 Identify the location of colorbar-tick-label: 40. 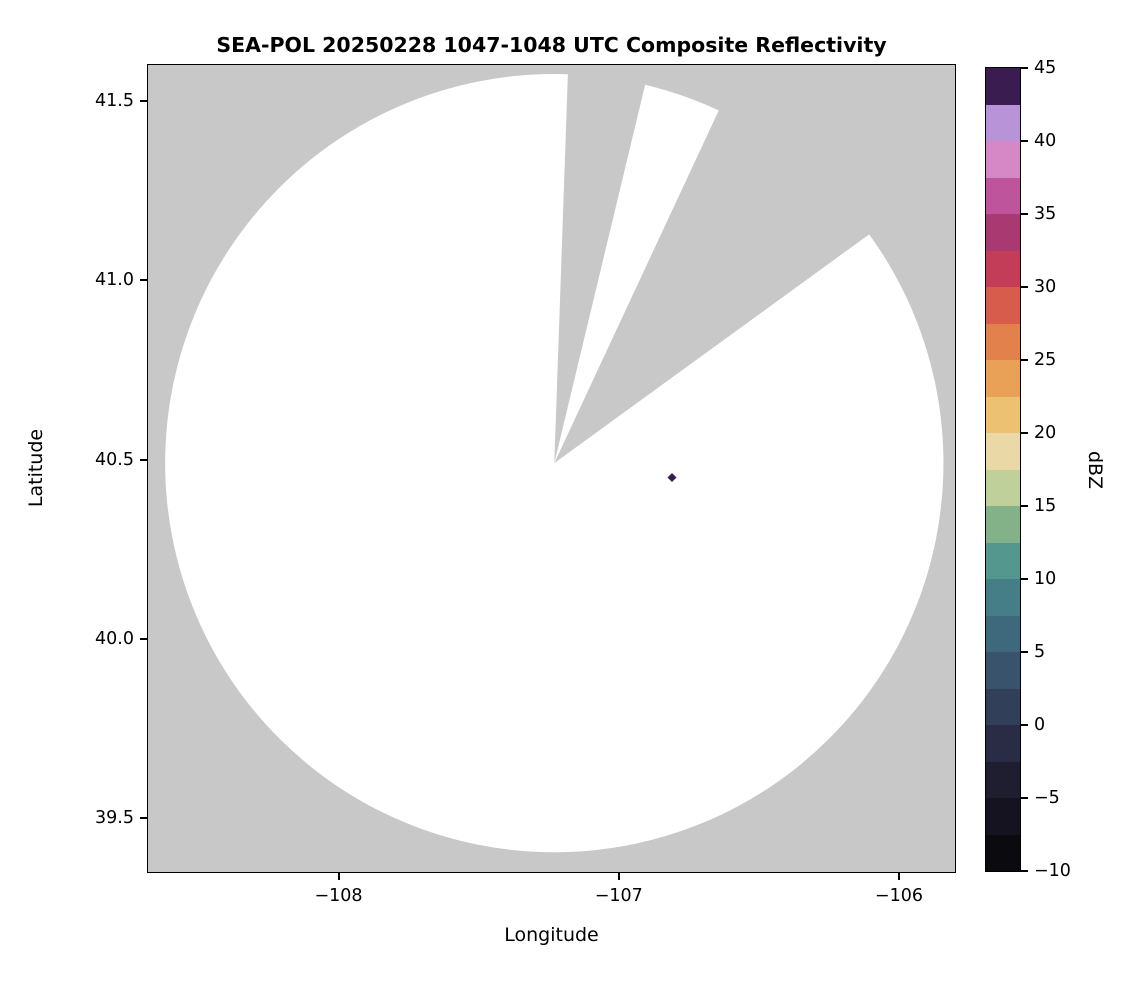
(1045, 141).